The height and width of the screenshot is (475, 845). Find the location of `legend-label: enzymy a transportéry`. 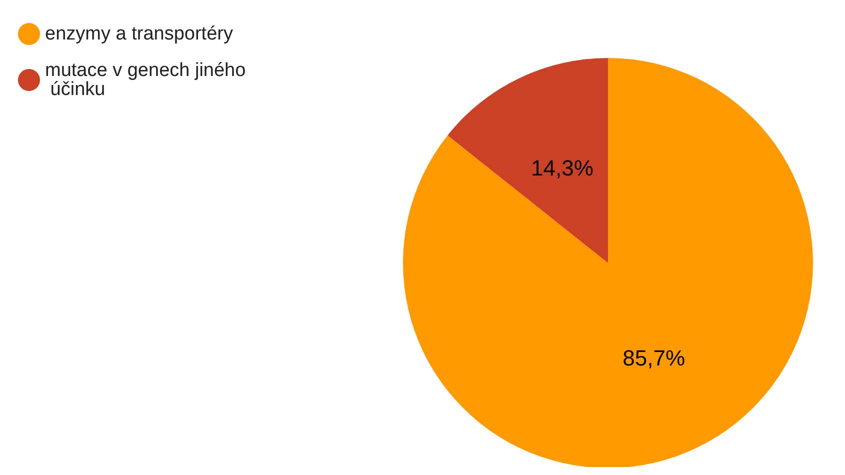

legend-label: enzymy a transportéry is located at coordinates (139, 34).